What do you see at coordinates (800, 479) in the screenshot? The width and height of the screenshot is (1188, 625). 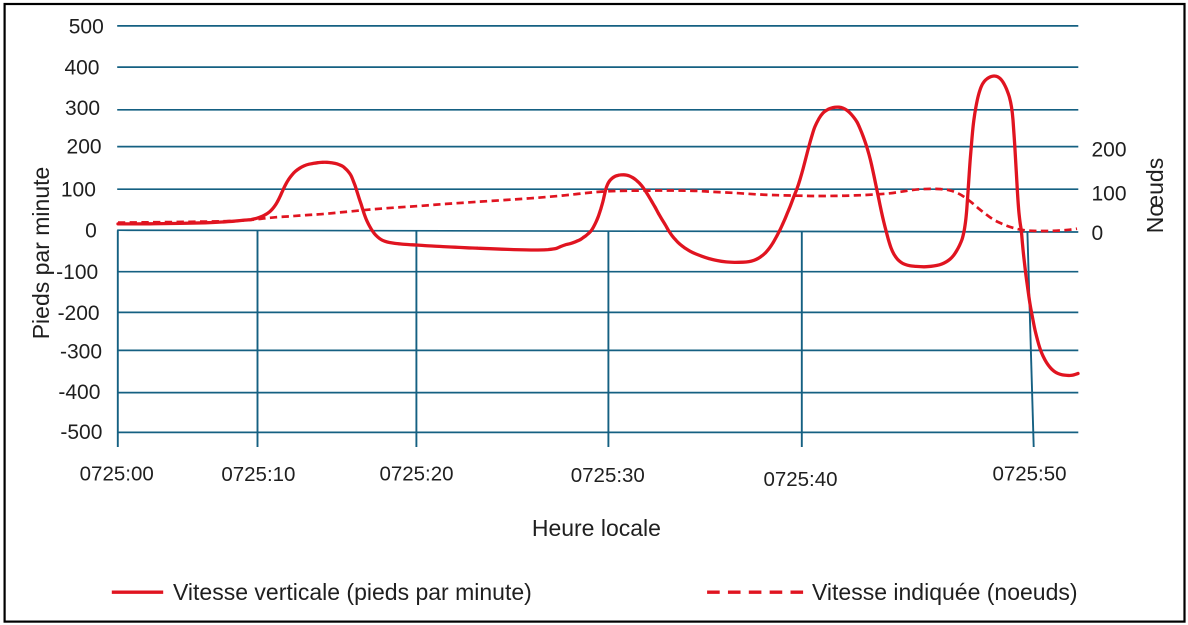 I see `svg-text: 0725:40` at bounding box center [800, 479].